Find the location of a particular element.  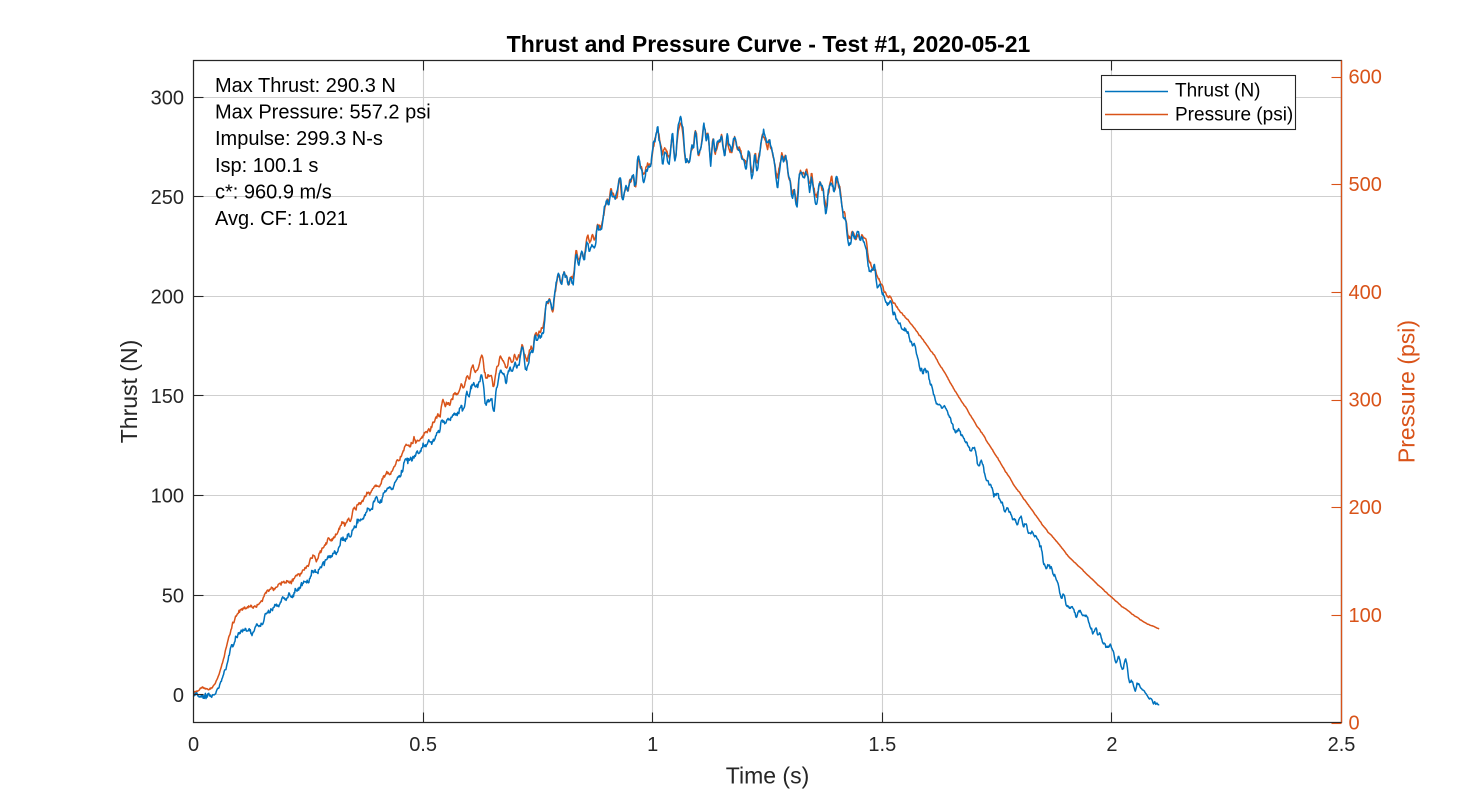

svg-text: Max Thrust: 290.3 N is located at coordinates (305, 86).